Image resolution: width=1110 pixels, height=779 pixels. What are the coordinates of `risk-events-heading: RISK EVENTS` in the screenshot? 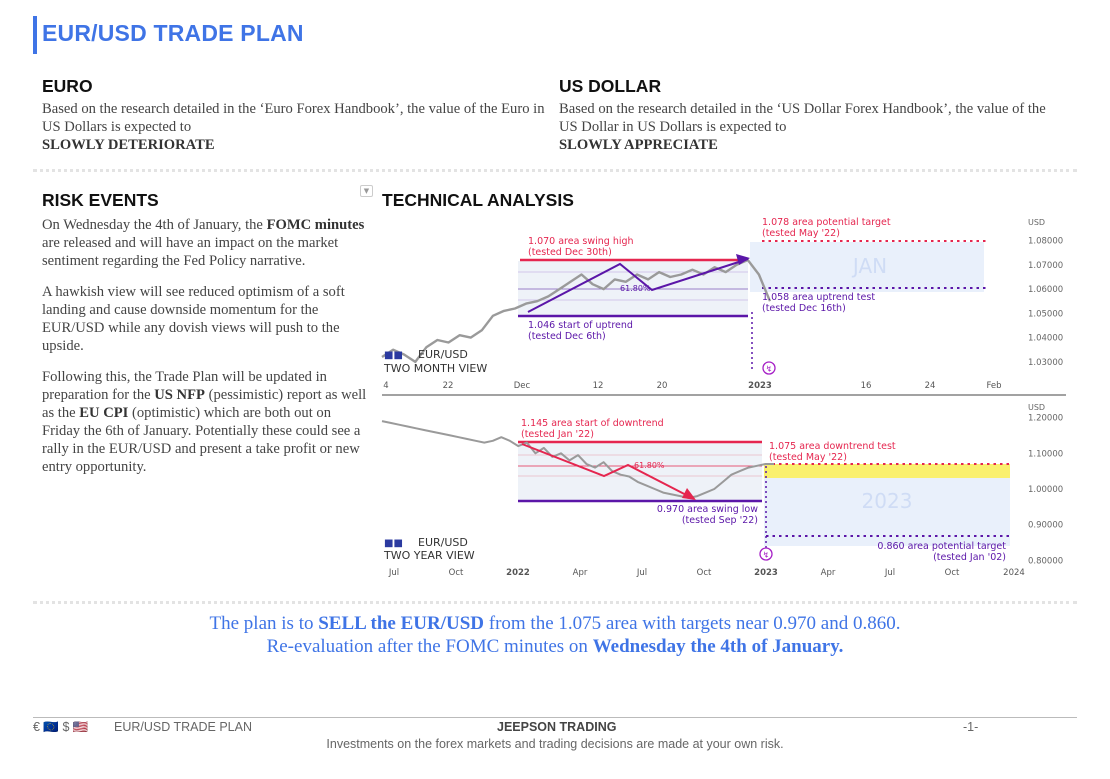 It's located at (100, 200).